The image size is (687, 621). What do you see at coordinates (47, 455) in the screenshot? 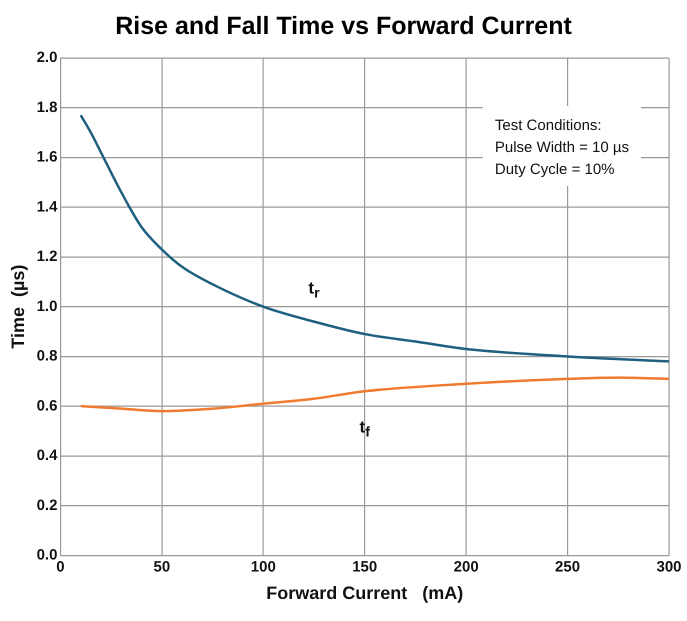
I see `y-tick-label: 0.4` at bounding box center [47, 455].